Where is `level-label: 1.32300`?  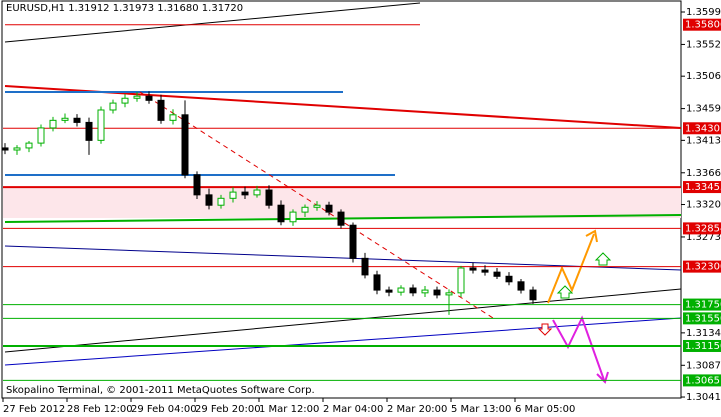 level-label: 1.32300 is located at coordinates (703, 267).